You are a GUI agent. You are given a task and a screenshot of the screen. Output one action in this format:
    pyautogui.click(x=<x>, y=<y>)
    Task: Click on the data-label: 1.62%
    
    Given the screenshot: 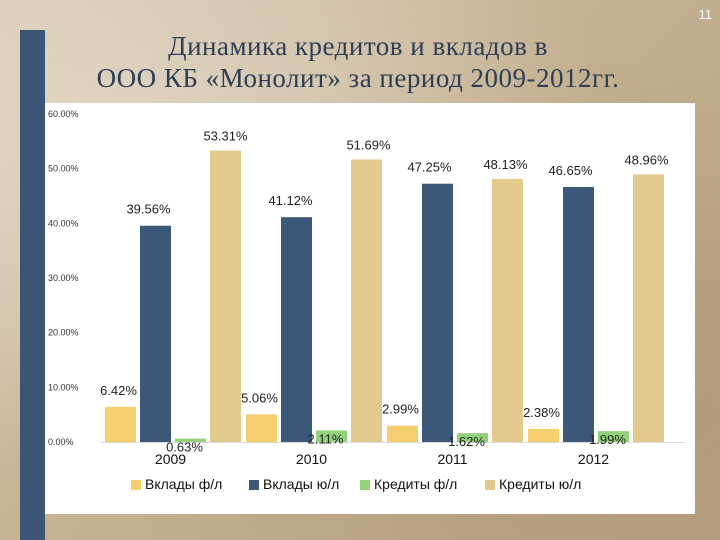 What is the action you would take?
    pyautogui.click(x=466, y=441)
    